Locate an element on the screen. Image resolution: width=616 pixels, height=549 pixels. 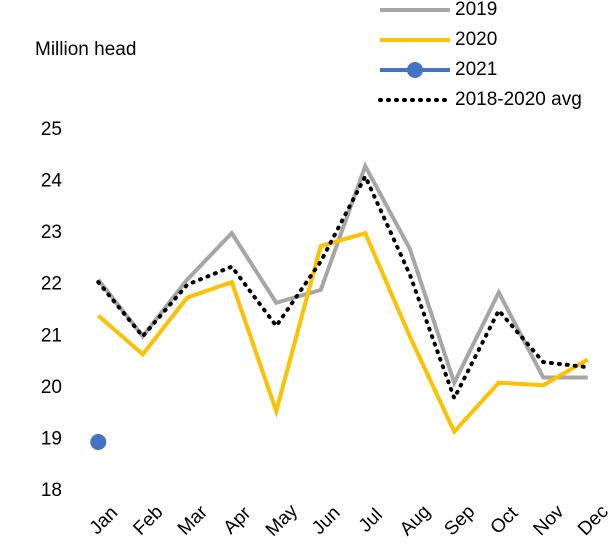
legend-label: 2019 is located at coordinates (476, 10).